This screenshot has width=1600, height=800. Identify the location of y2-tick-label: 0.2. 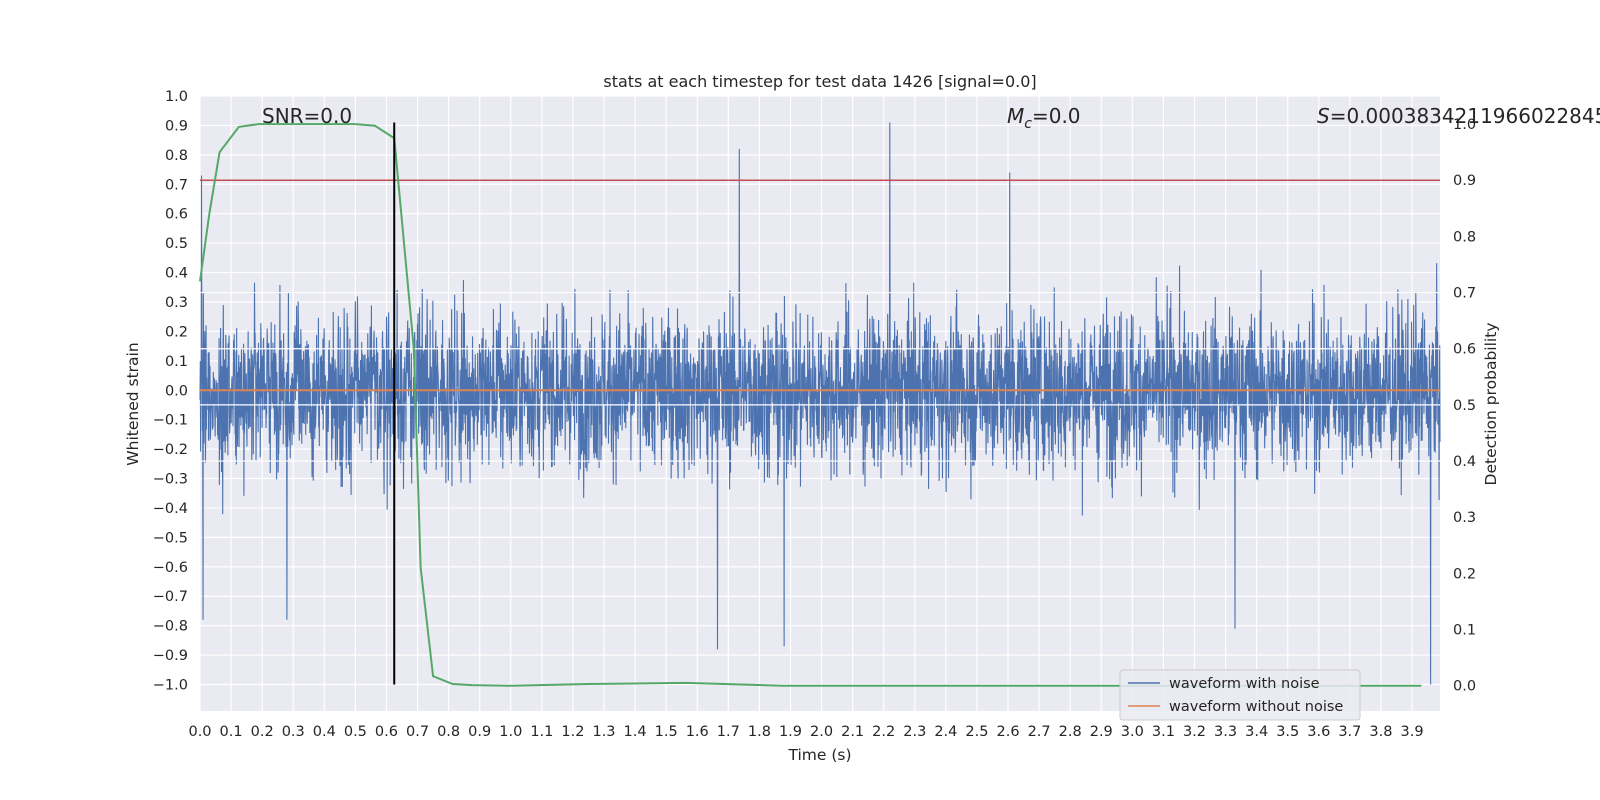
(1464, 574).